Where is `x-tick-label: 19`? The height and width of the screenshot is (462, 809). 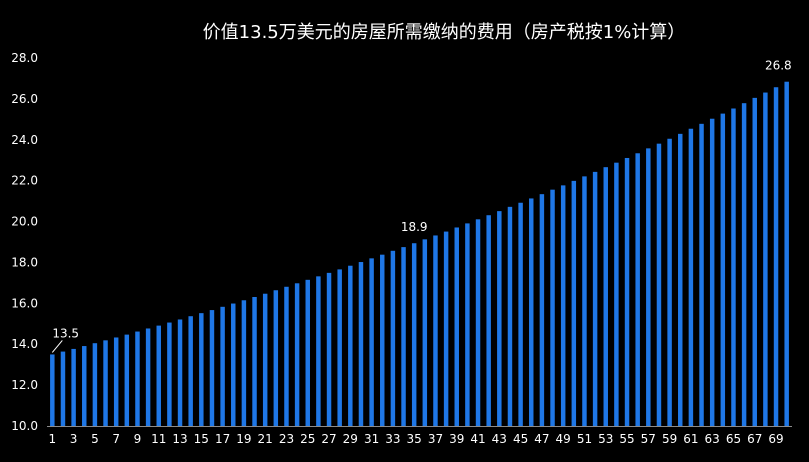
x-tick-label: 19 is located at coordinates (243, 439).